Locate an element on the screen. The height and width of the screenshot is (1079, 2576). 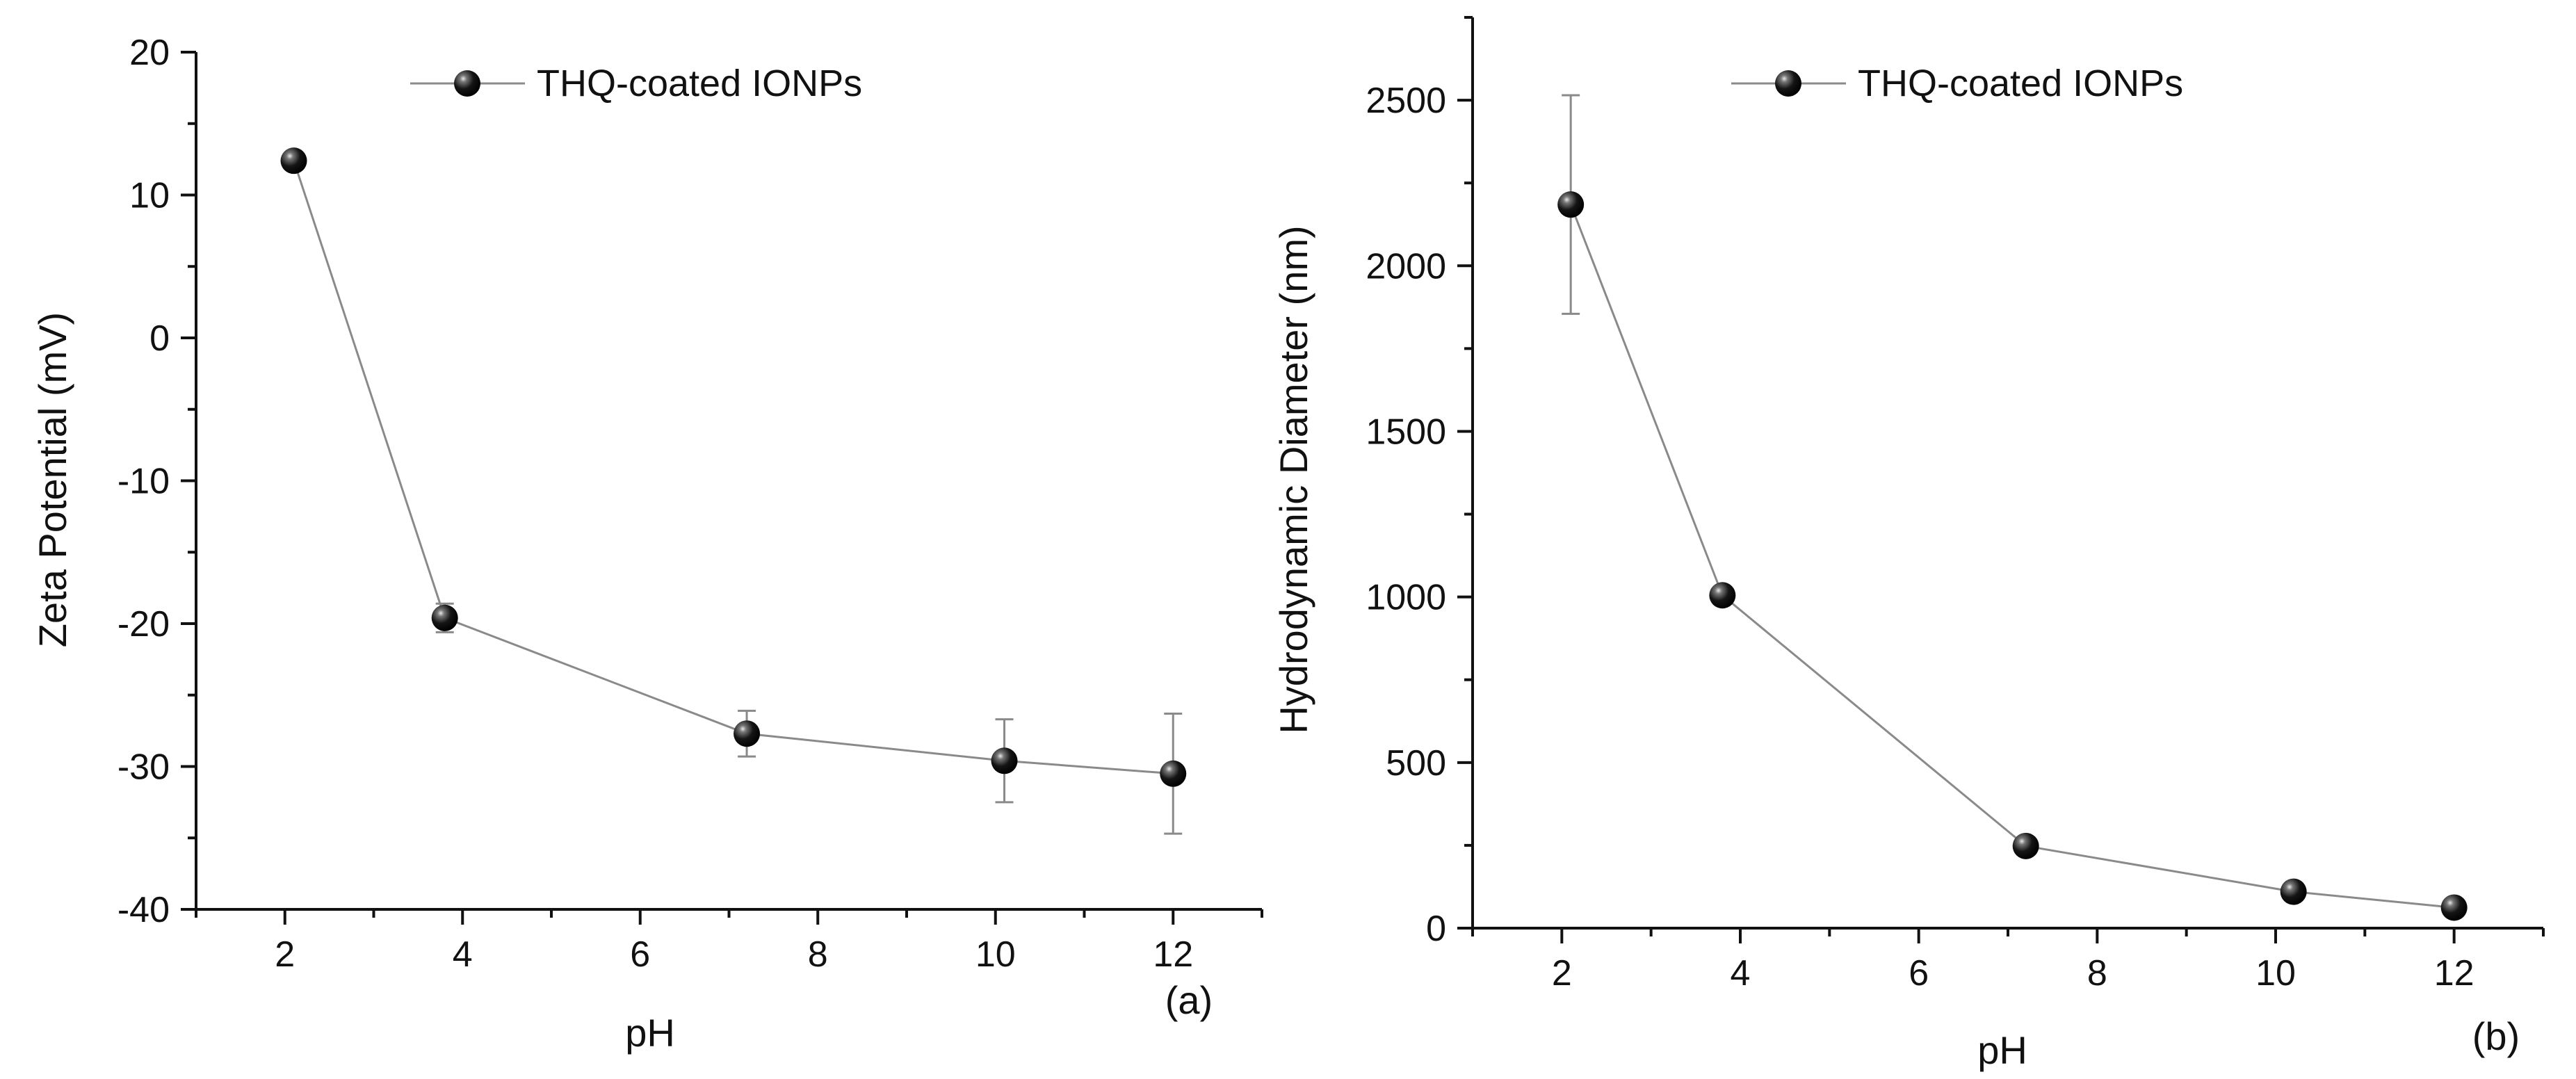
y-tick-label: 1500 is located at coordinates (1406, 432).